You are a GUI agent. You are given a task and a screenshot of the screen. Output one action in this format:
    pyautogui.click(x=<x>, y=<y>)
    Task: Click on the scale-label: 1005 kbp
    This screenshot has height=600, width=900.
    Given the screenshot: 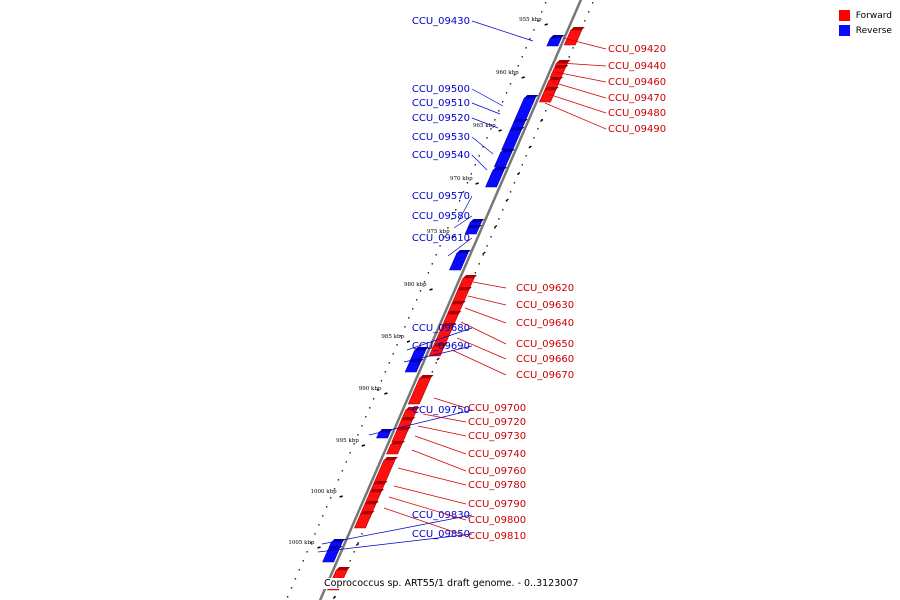 What is the action you would take?
    pyautogui.click(x=301, y=543)
    